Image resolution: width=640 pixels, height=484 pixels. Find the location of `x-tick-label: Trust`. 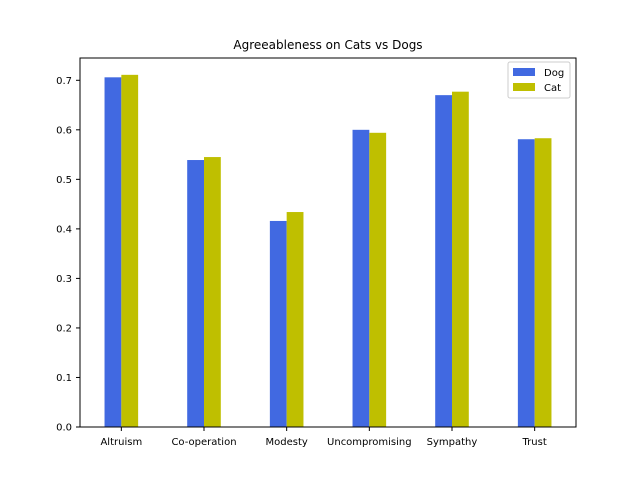

x-tick-label: Trust is located at coordinates (534, 442).